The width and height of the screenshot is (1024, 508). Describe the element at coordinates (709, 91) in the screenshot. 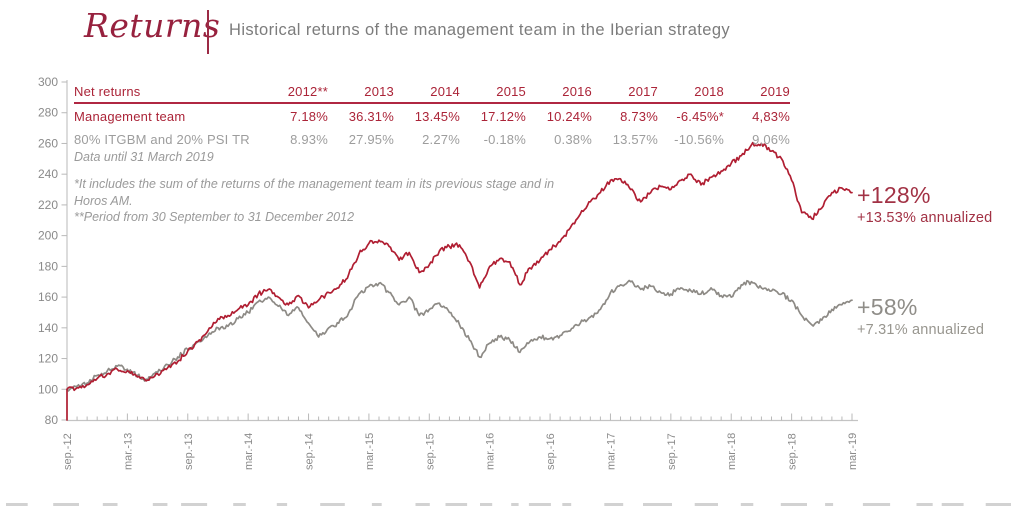

I see `table-cell: 2018` at that location.